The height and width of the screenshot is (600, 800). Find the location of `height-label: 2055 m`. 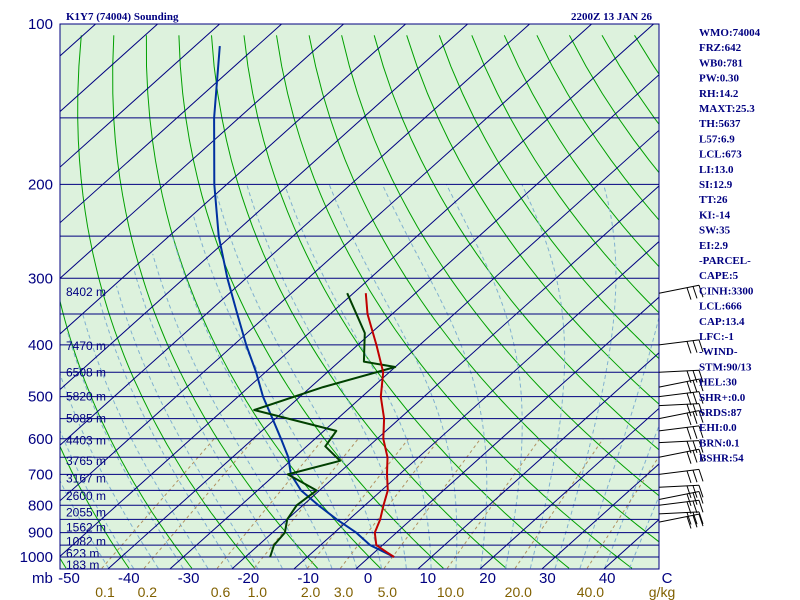

height-label: 2055 m is located at coordinates (86, 513).